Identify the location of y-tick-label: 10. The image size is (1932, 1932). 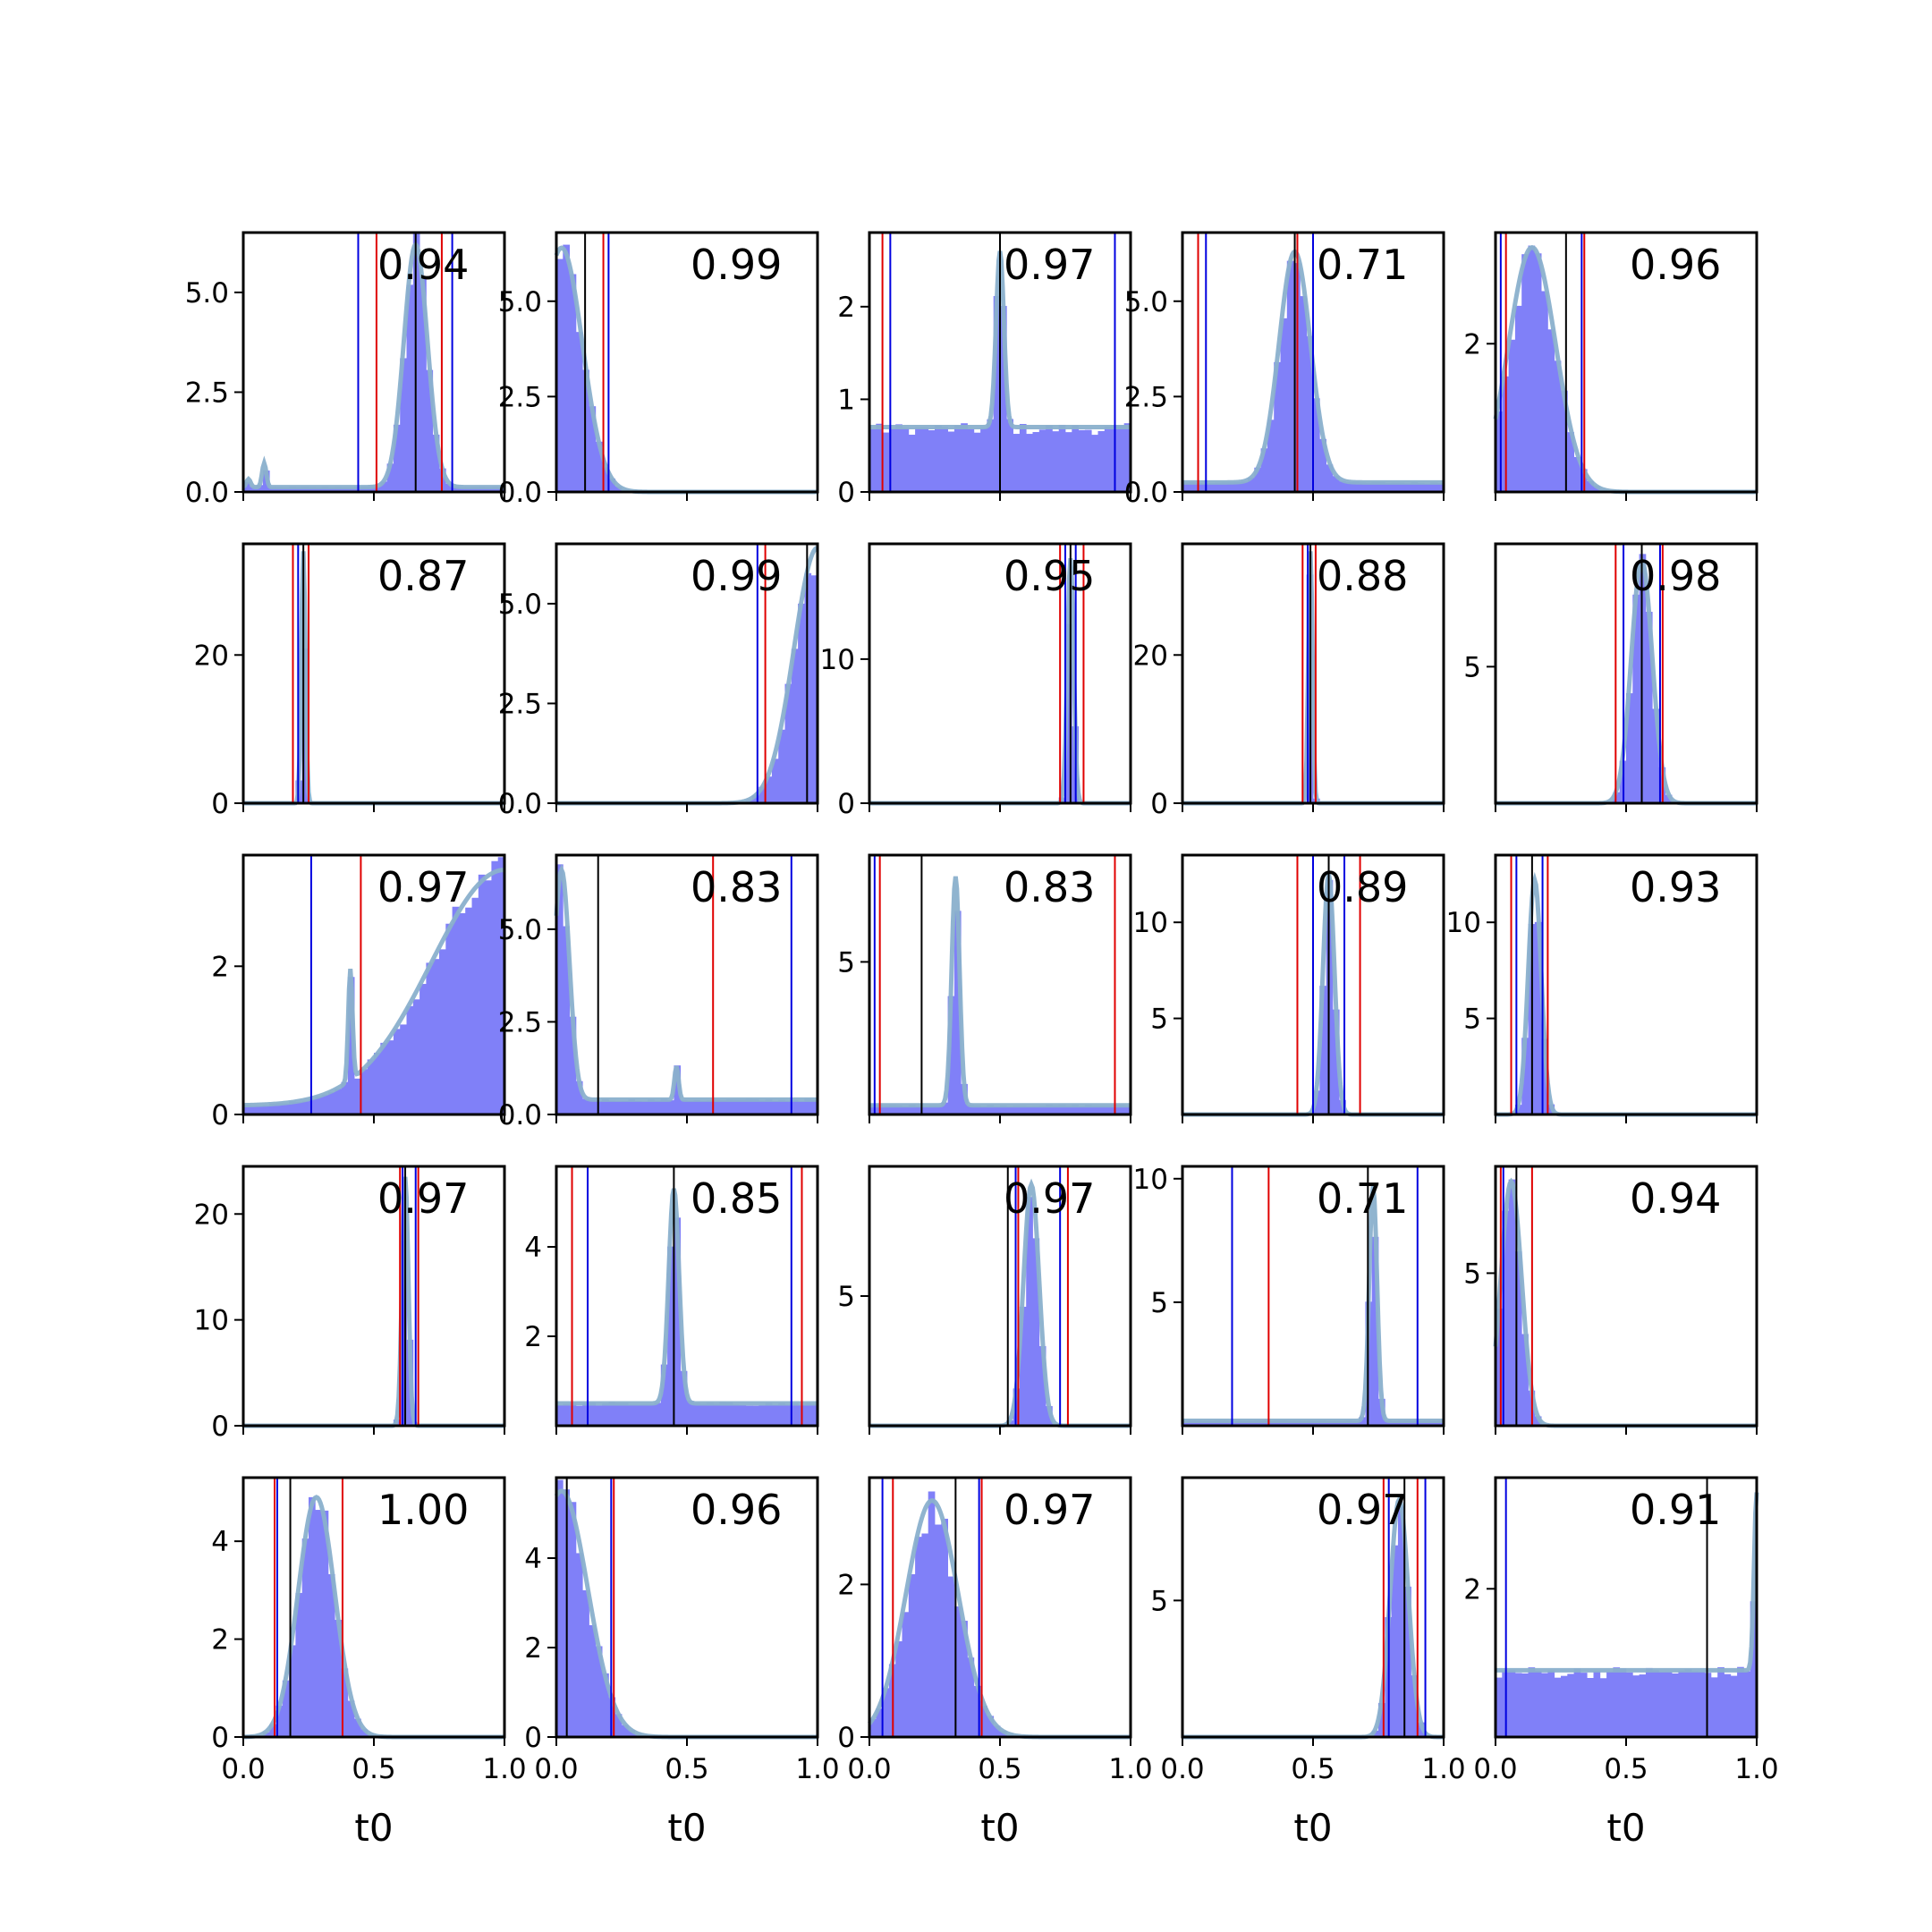
(1150, 923).